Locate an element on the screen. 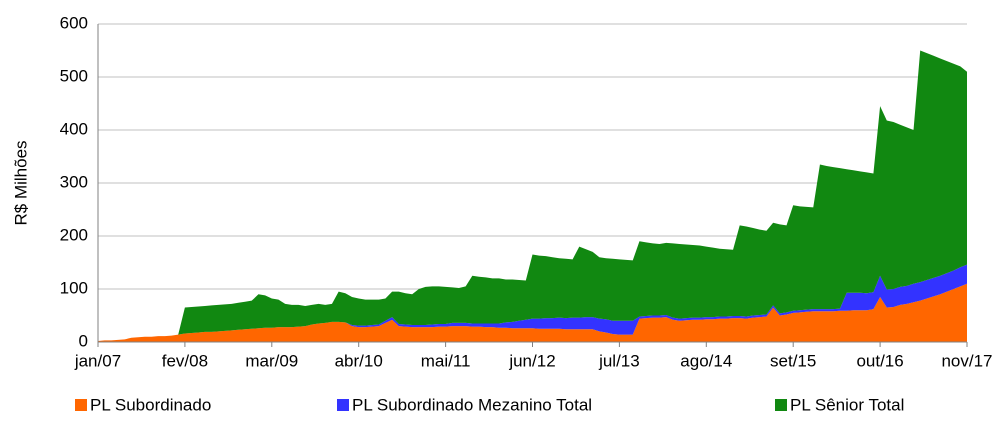  y-tick-label: 300 is located at coordinates (74, 181).